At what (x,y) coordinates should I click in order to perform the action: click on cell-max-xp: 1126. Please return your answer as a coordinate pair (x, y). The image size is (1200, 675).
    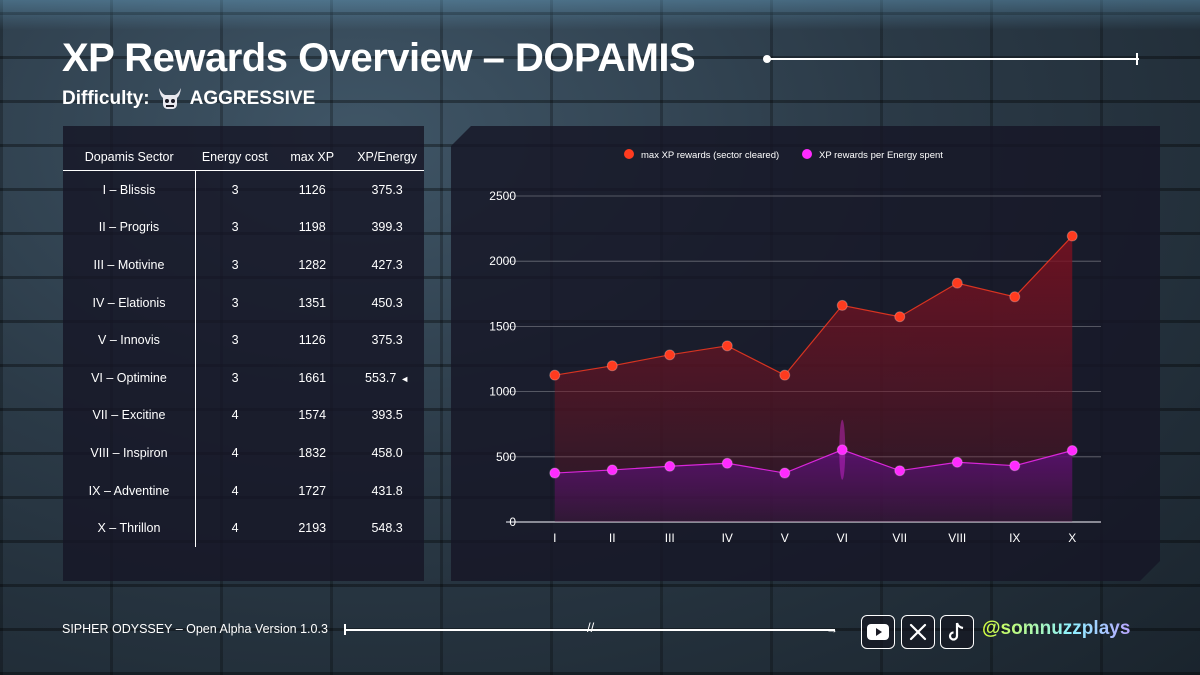
    Looking at the image, I should click on (312, 190).